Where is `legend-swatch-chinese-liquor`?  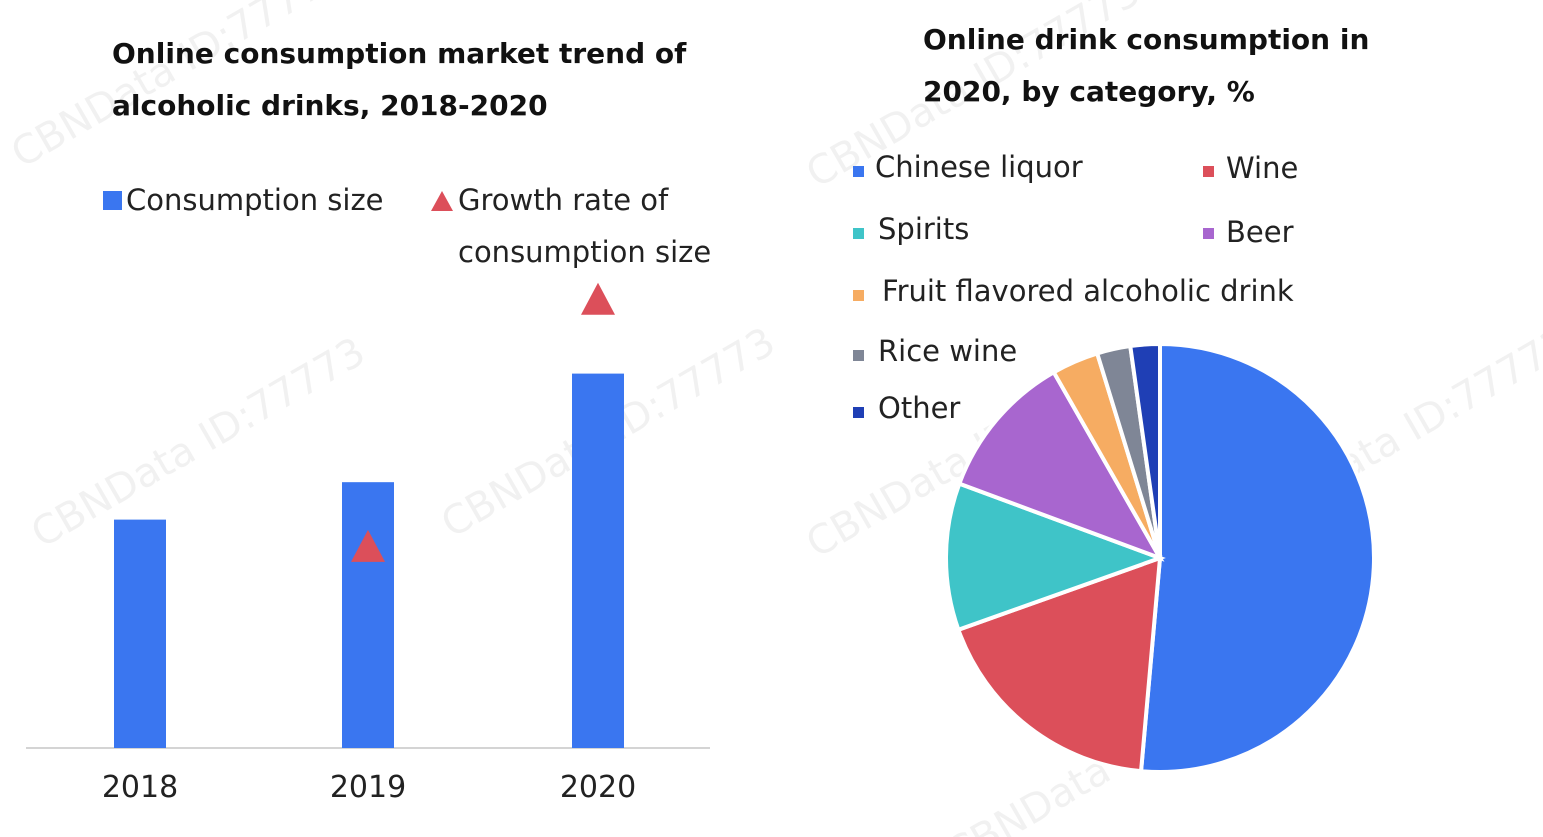
legend-swatch-chinese-liquor is located at coordinates (858, 171).